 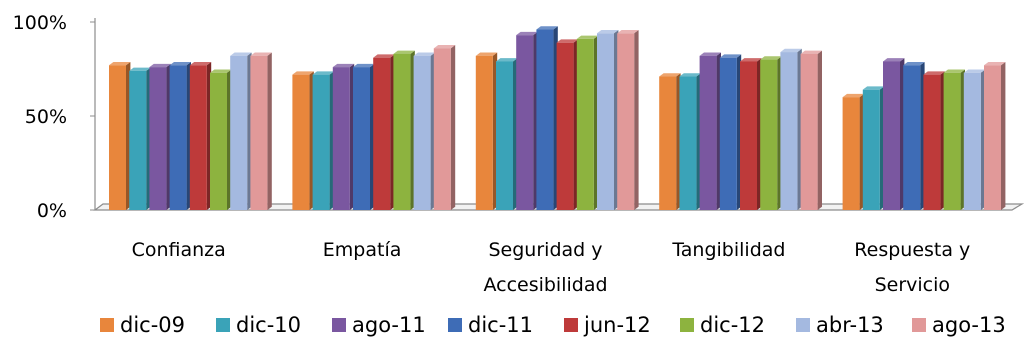 What do you see at coordinates (268, 325) in the screenshot?
I see `legend-label: dic-10` at bounding box center [268, 325].